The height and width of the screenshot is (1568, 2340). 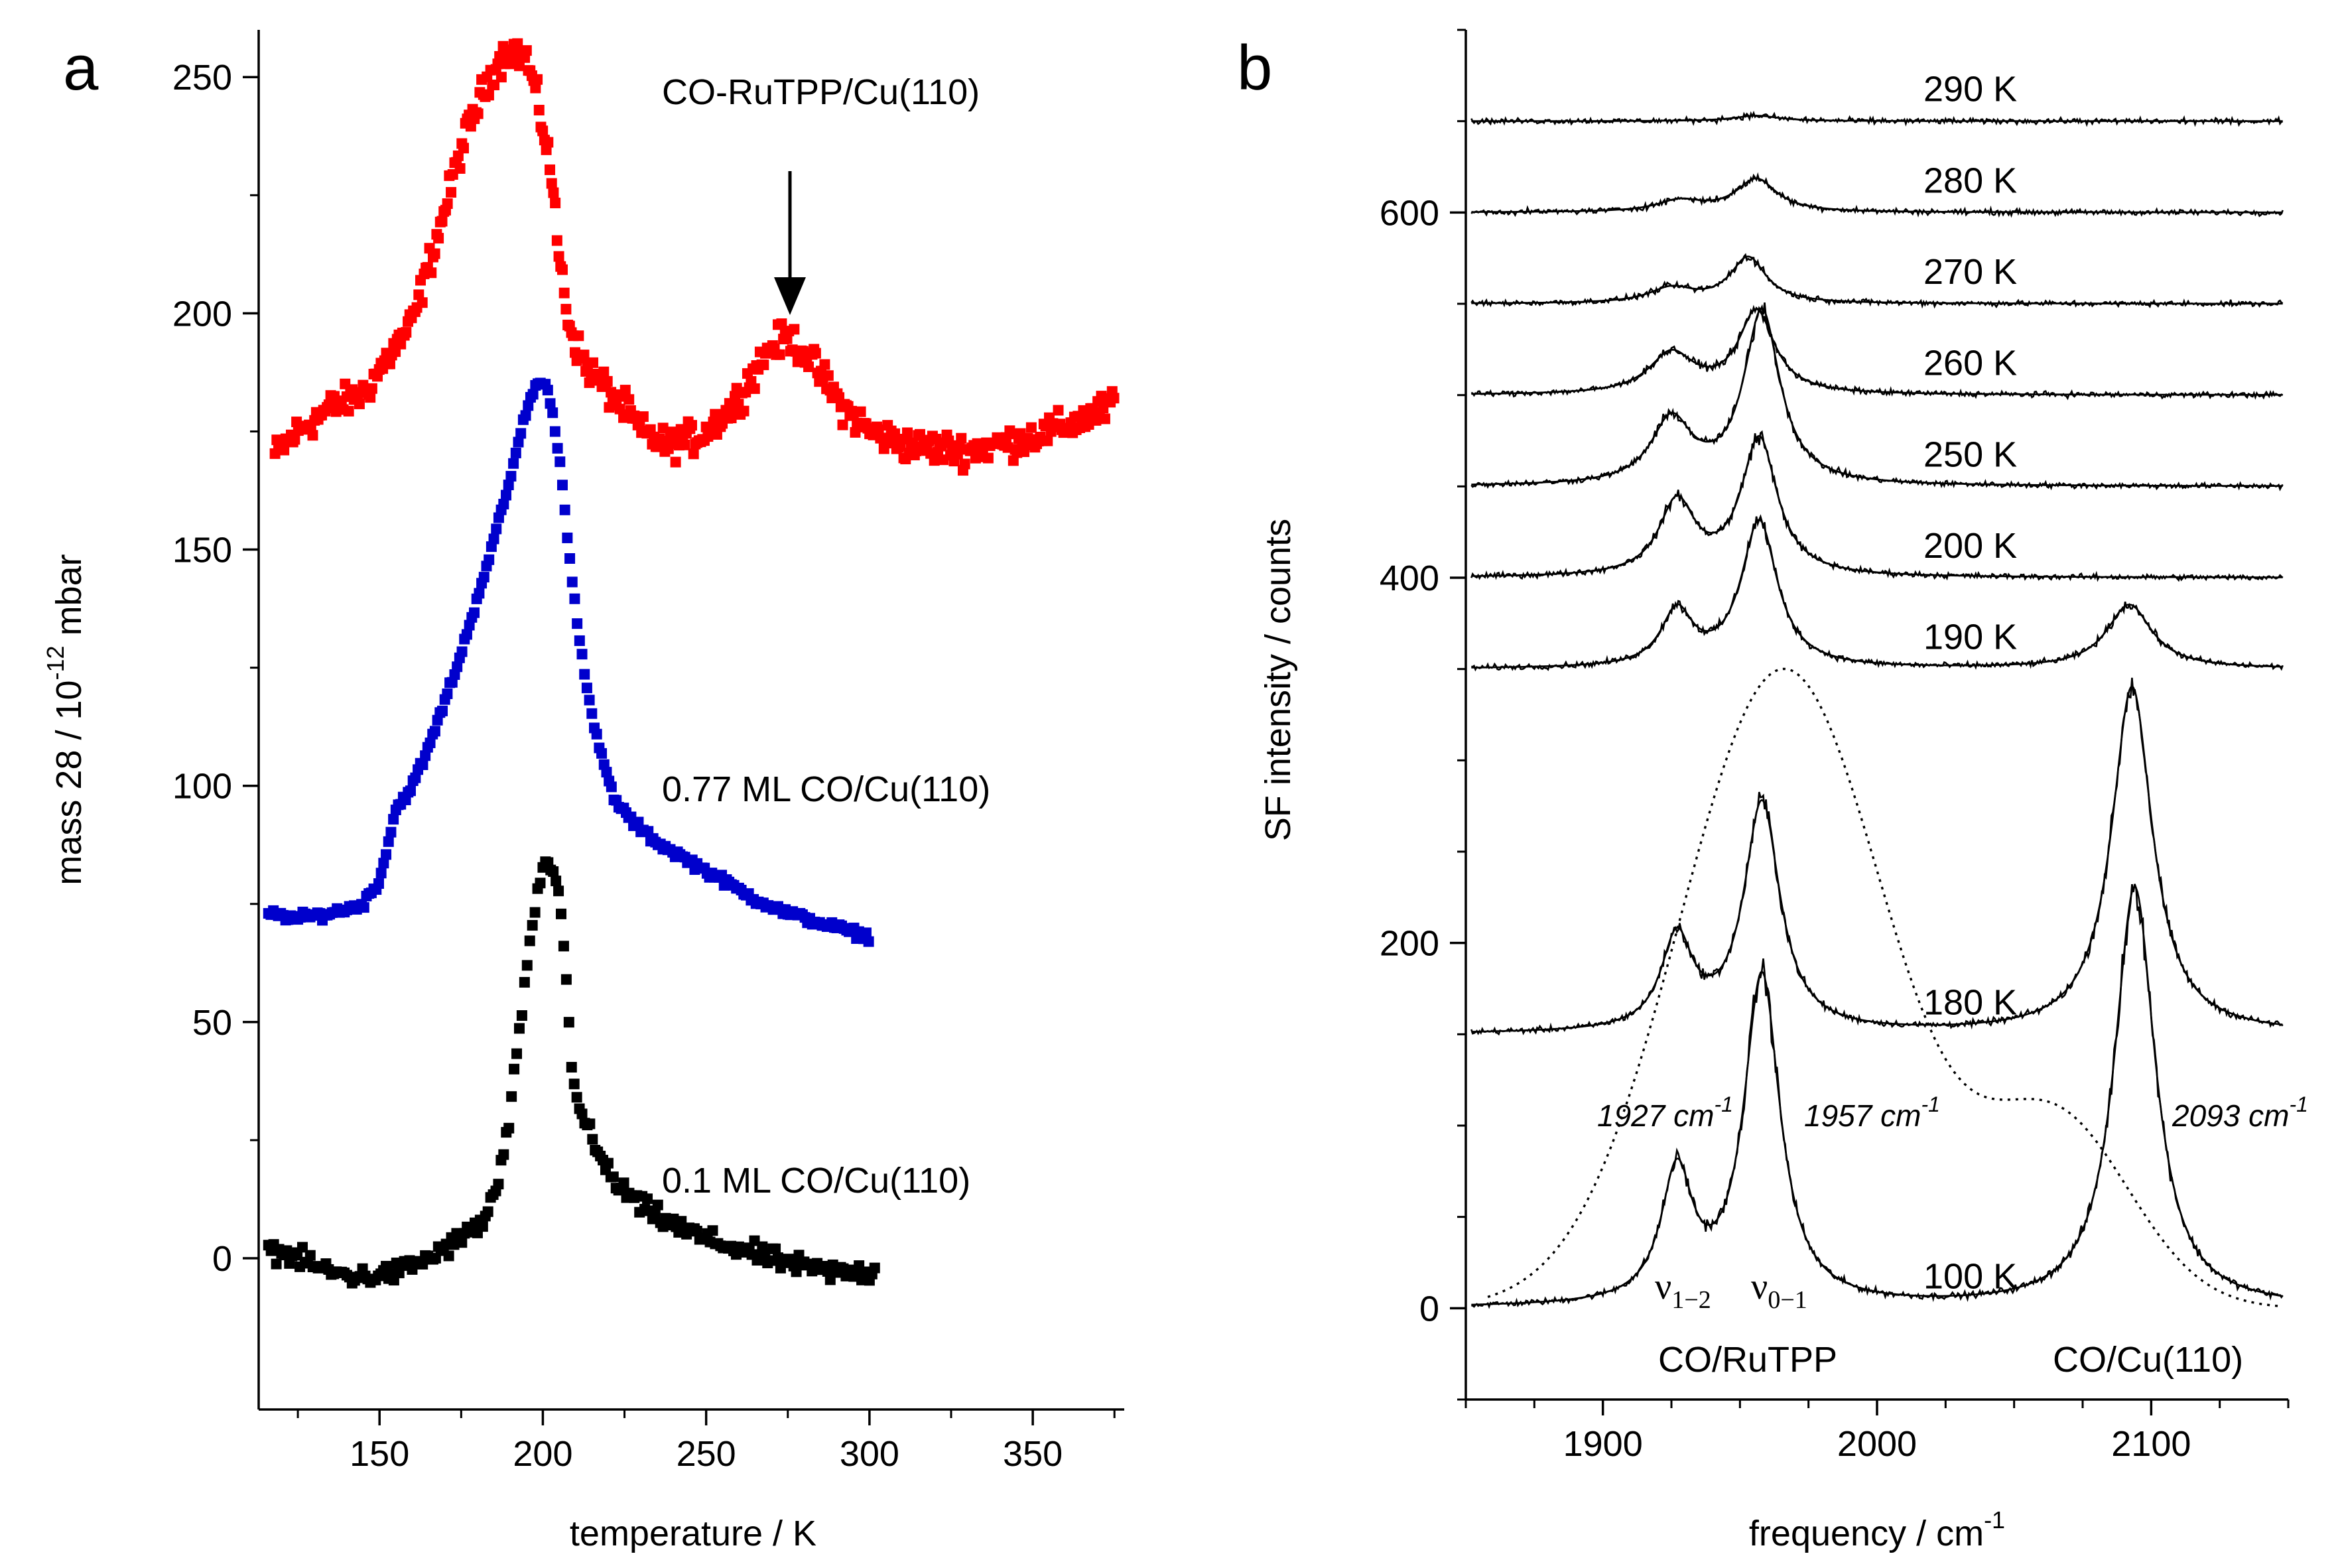 I want to click on panel-a-y-tick-label: 100, so click(x=202, y=787).